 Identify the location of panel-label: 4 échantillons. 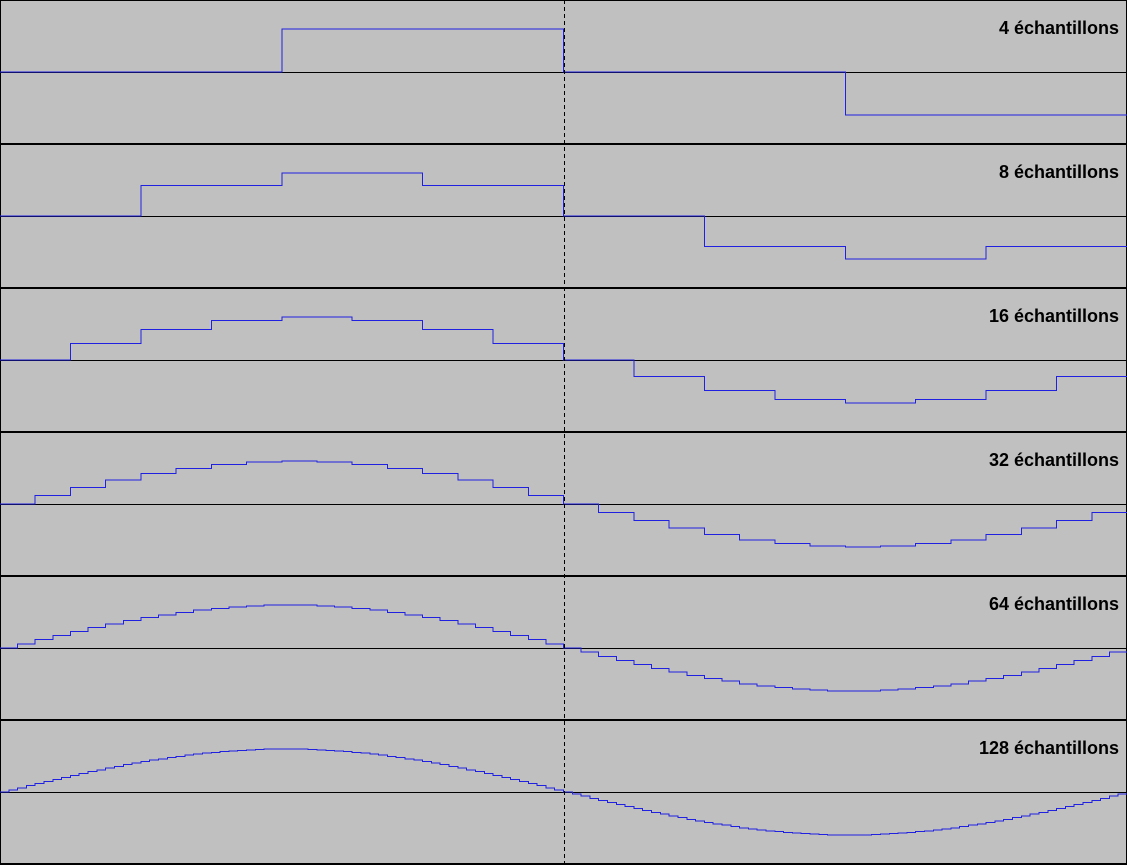
(1059, 28).